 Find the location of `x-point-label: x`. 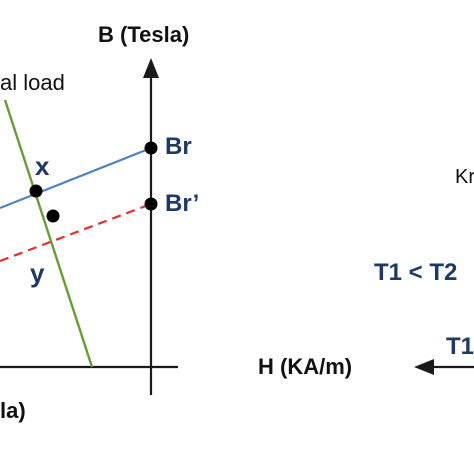

x-point-label: x is located at coordinates (42, 166).